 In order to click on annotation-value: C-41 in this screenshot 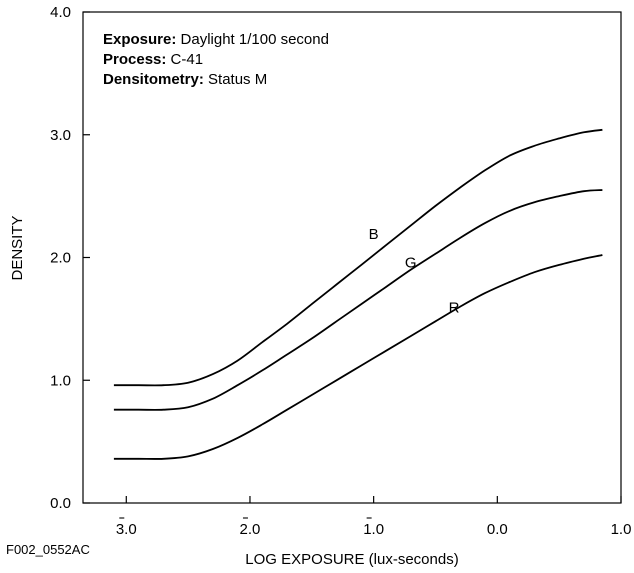, I will do `click(184, 59)`.